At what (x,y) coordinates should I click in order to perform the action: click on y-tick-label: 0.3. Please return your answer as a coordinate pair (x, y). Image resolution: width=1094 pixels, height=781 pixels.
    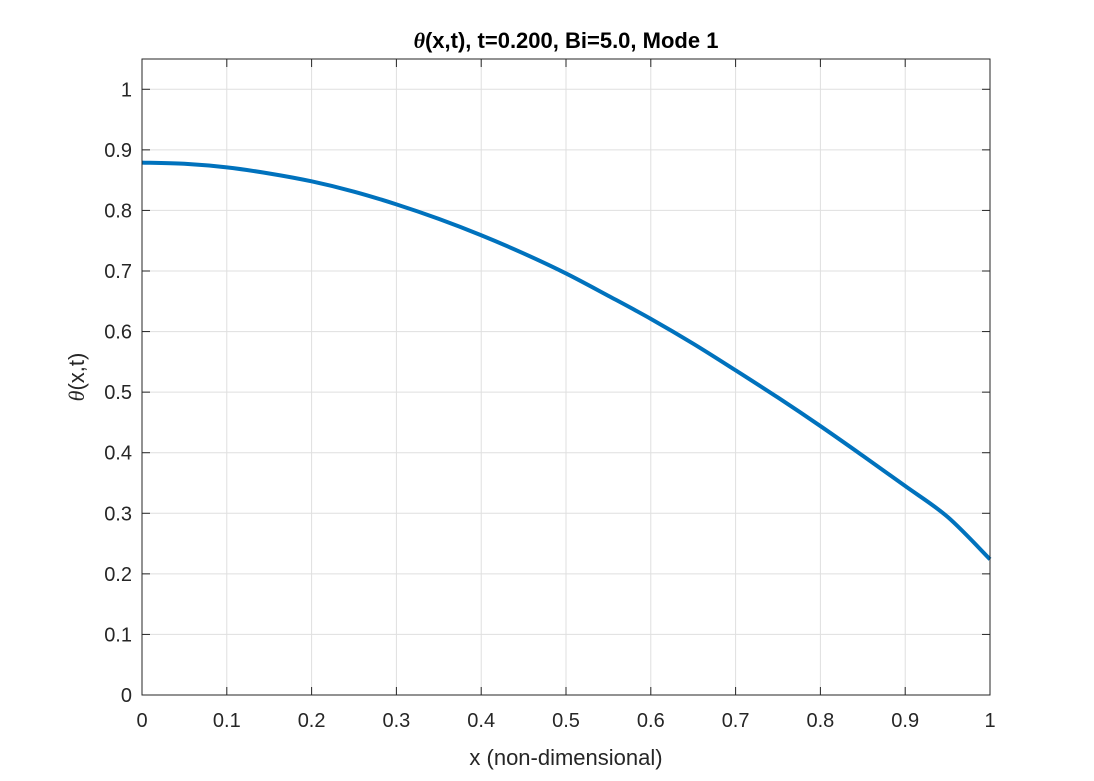
    Looking at the image, I should click on (118, 514).